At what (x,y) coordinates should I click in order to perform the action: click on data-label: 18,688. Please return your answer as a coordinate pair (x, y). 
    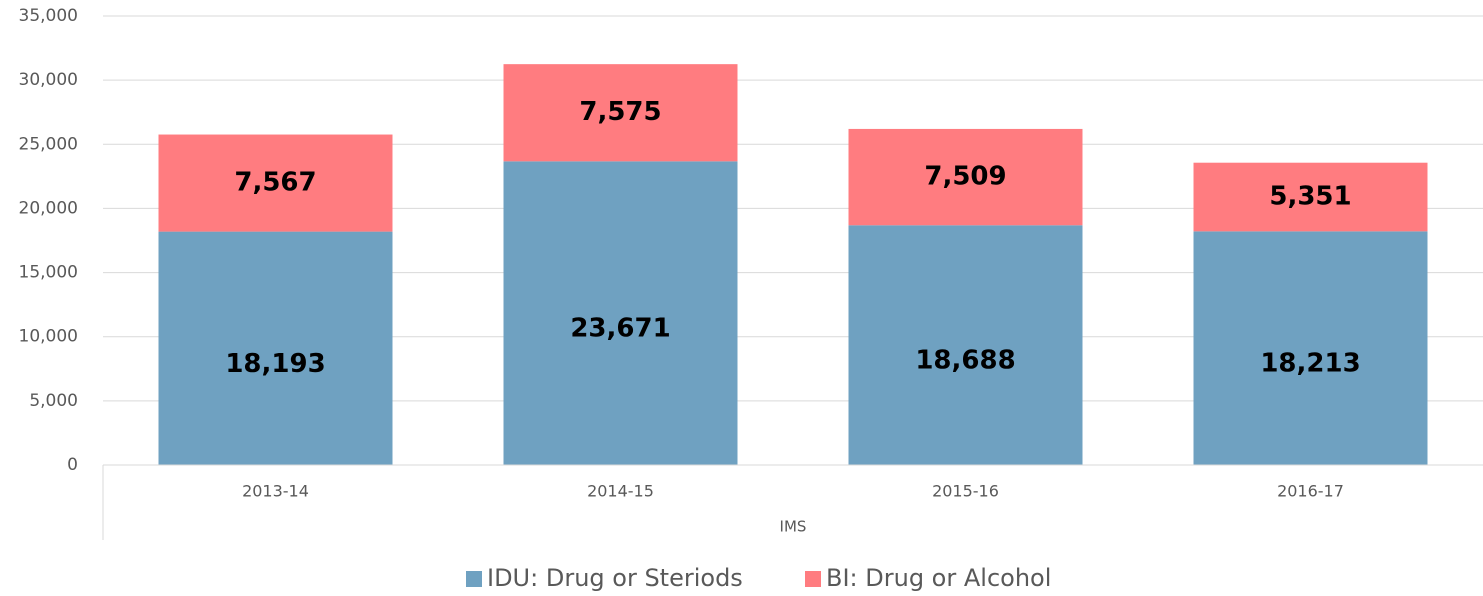
    Looking at the image, I should click on (965, 361).